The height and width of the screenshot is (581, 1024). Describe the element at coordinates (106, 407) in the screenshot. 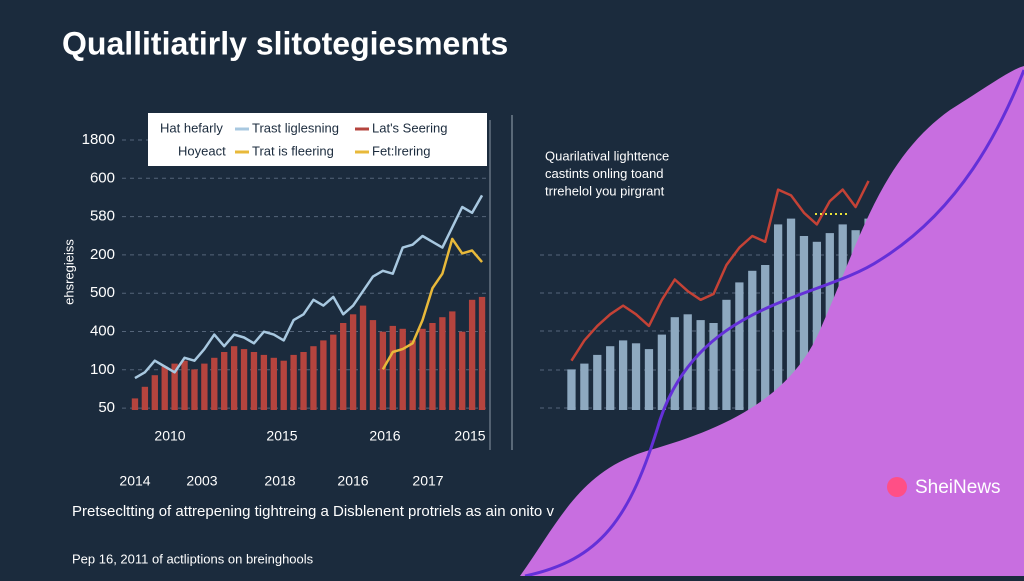

I see `y-label: 50` at that location.